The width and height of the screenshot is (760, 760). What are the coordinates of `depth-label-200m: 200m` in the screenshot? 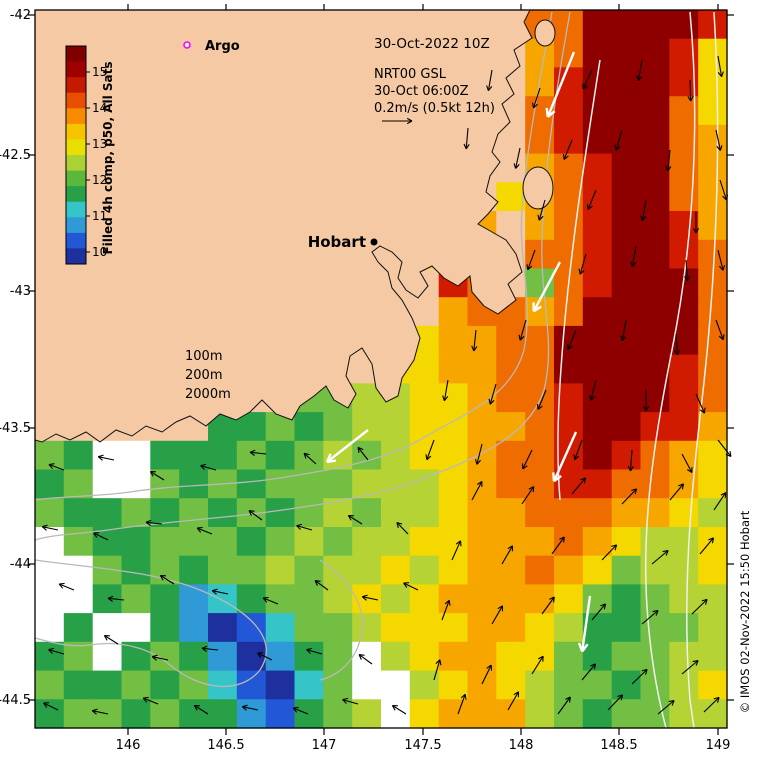 It's located at (203, 375).